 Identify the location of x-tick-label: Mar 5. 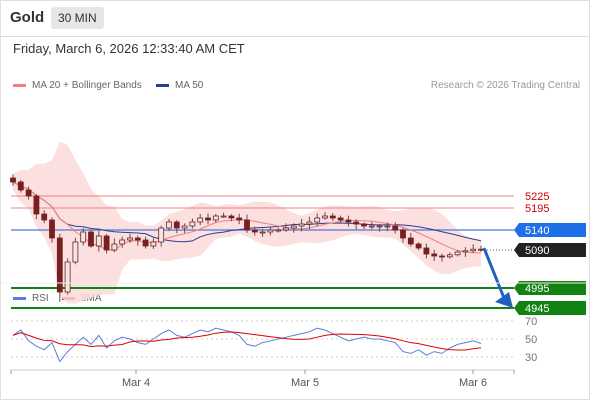
(305, 383).